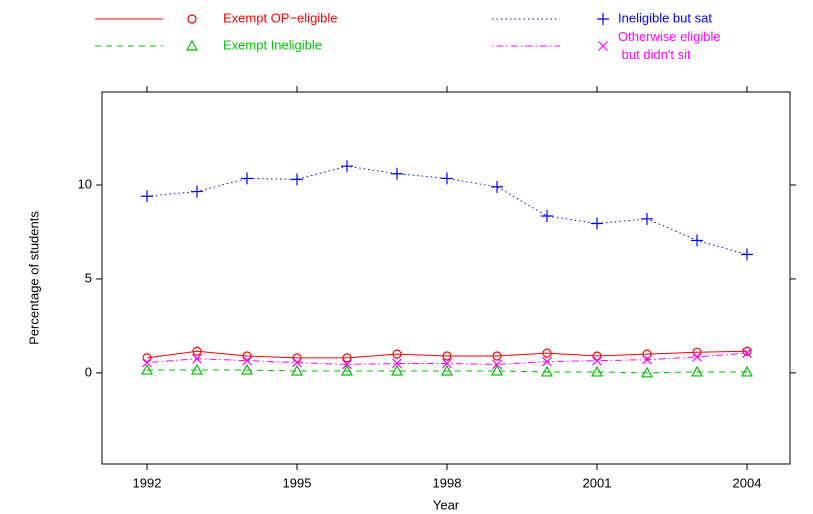  Describe the element at coordinates (446, 504) in the screenshot. I see `x-axis-label: Year` at that location.